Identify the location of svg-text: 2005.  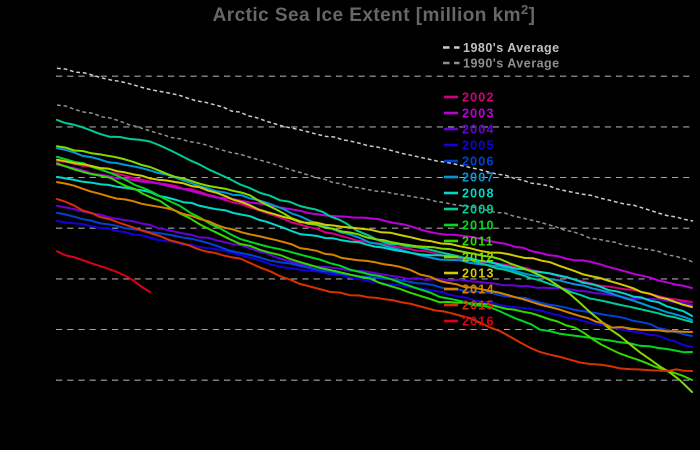
(478, 146).